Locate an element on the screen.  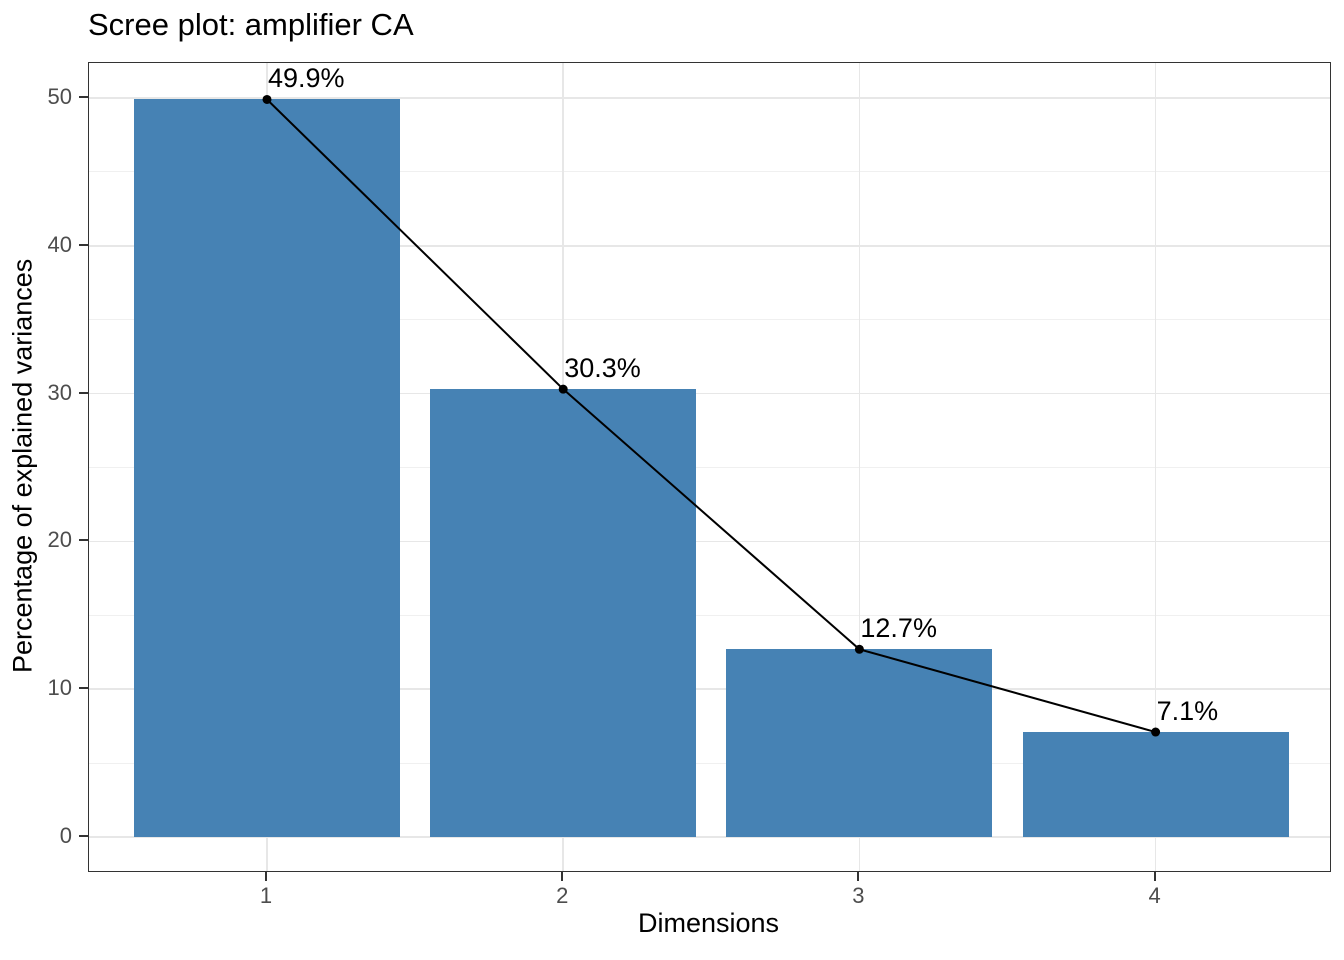
point-label: 7.1% is located at coordinates (1187, 711).